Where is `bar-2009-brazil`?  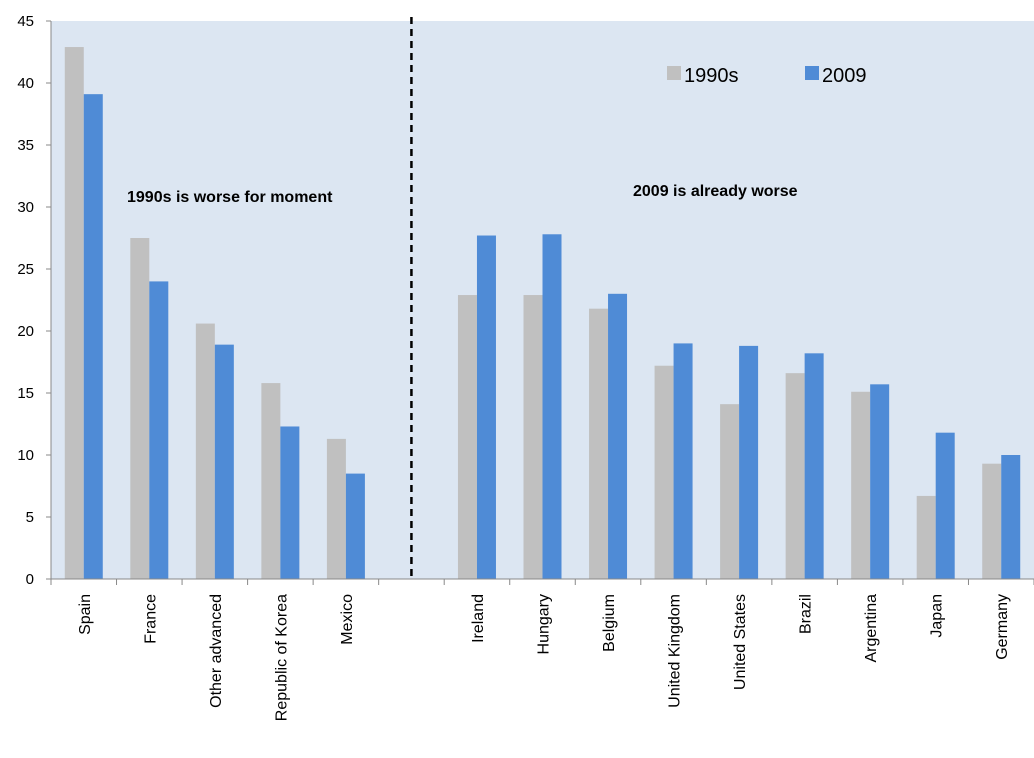
bar-2009-brazil is located at coordinates (814, 466).